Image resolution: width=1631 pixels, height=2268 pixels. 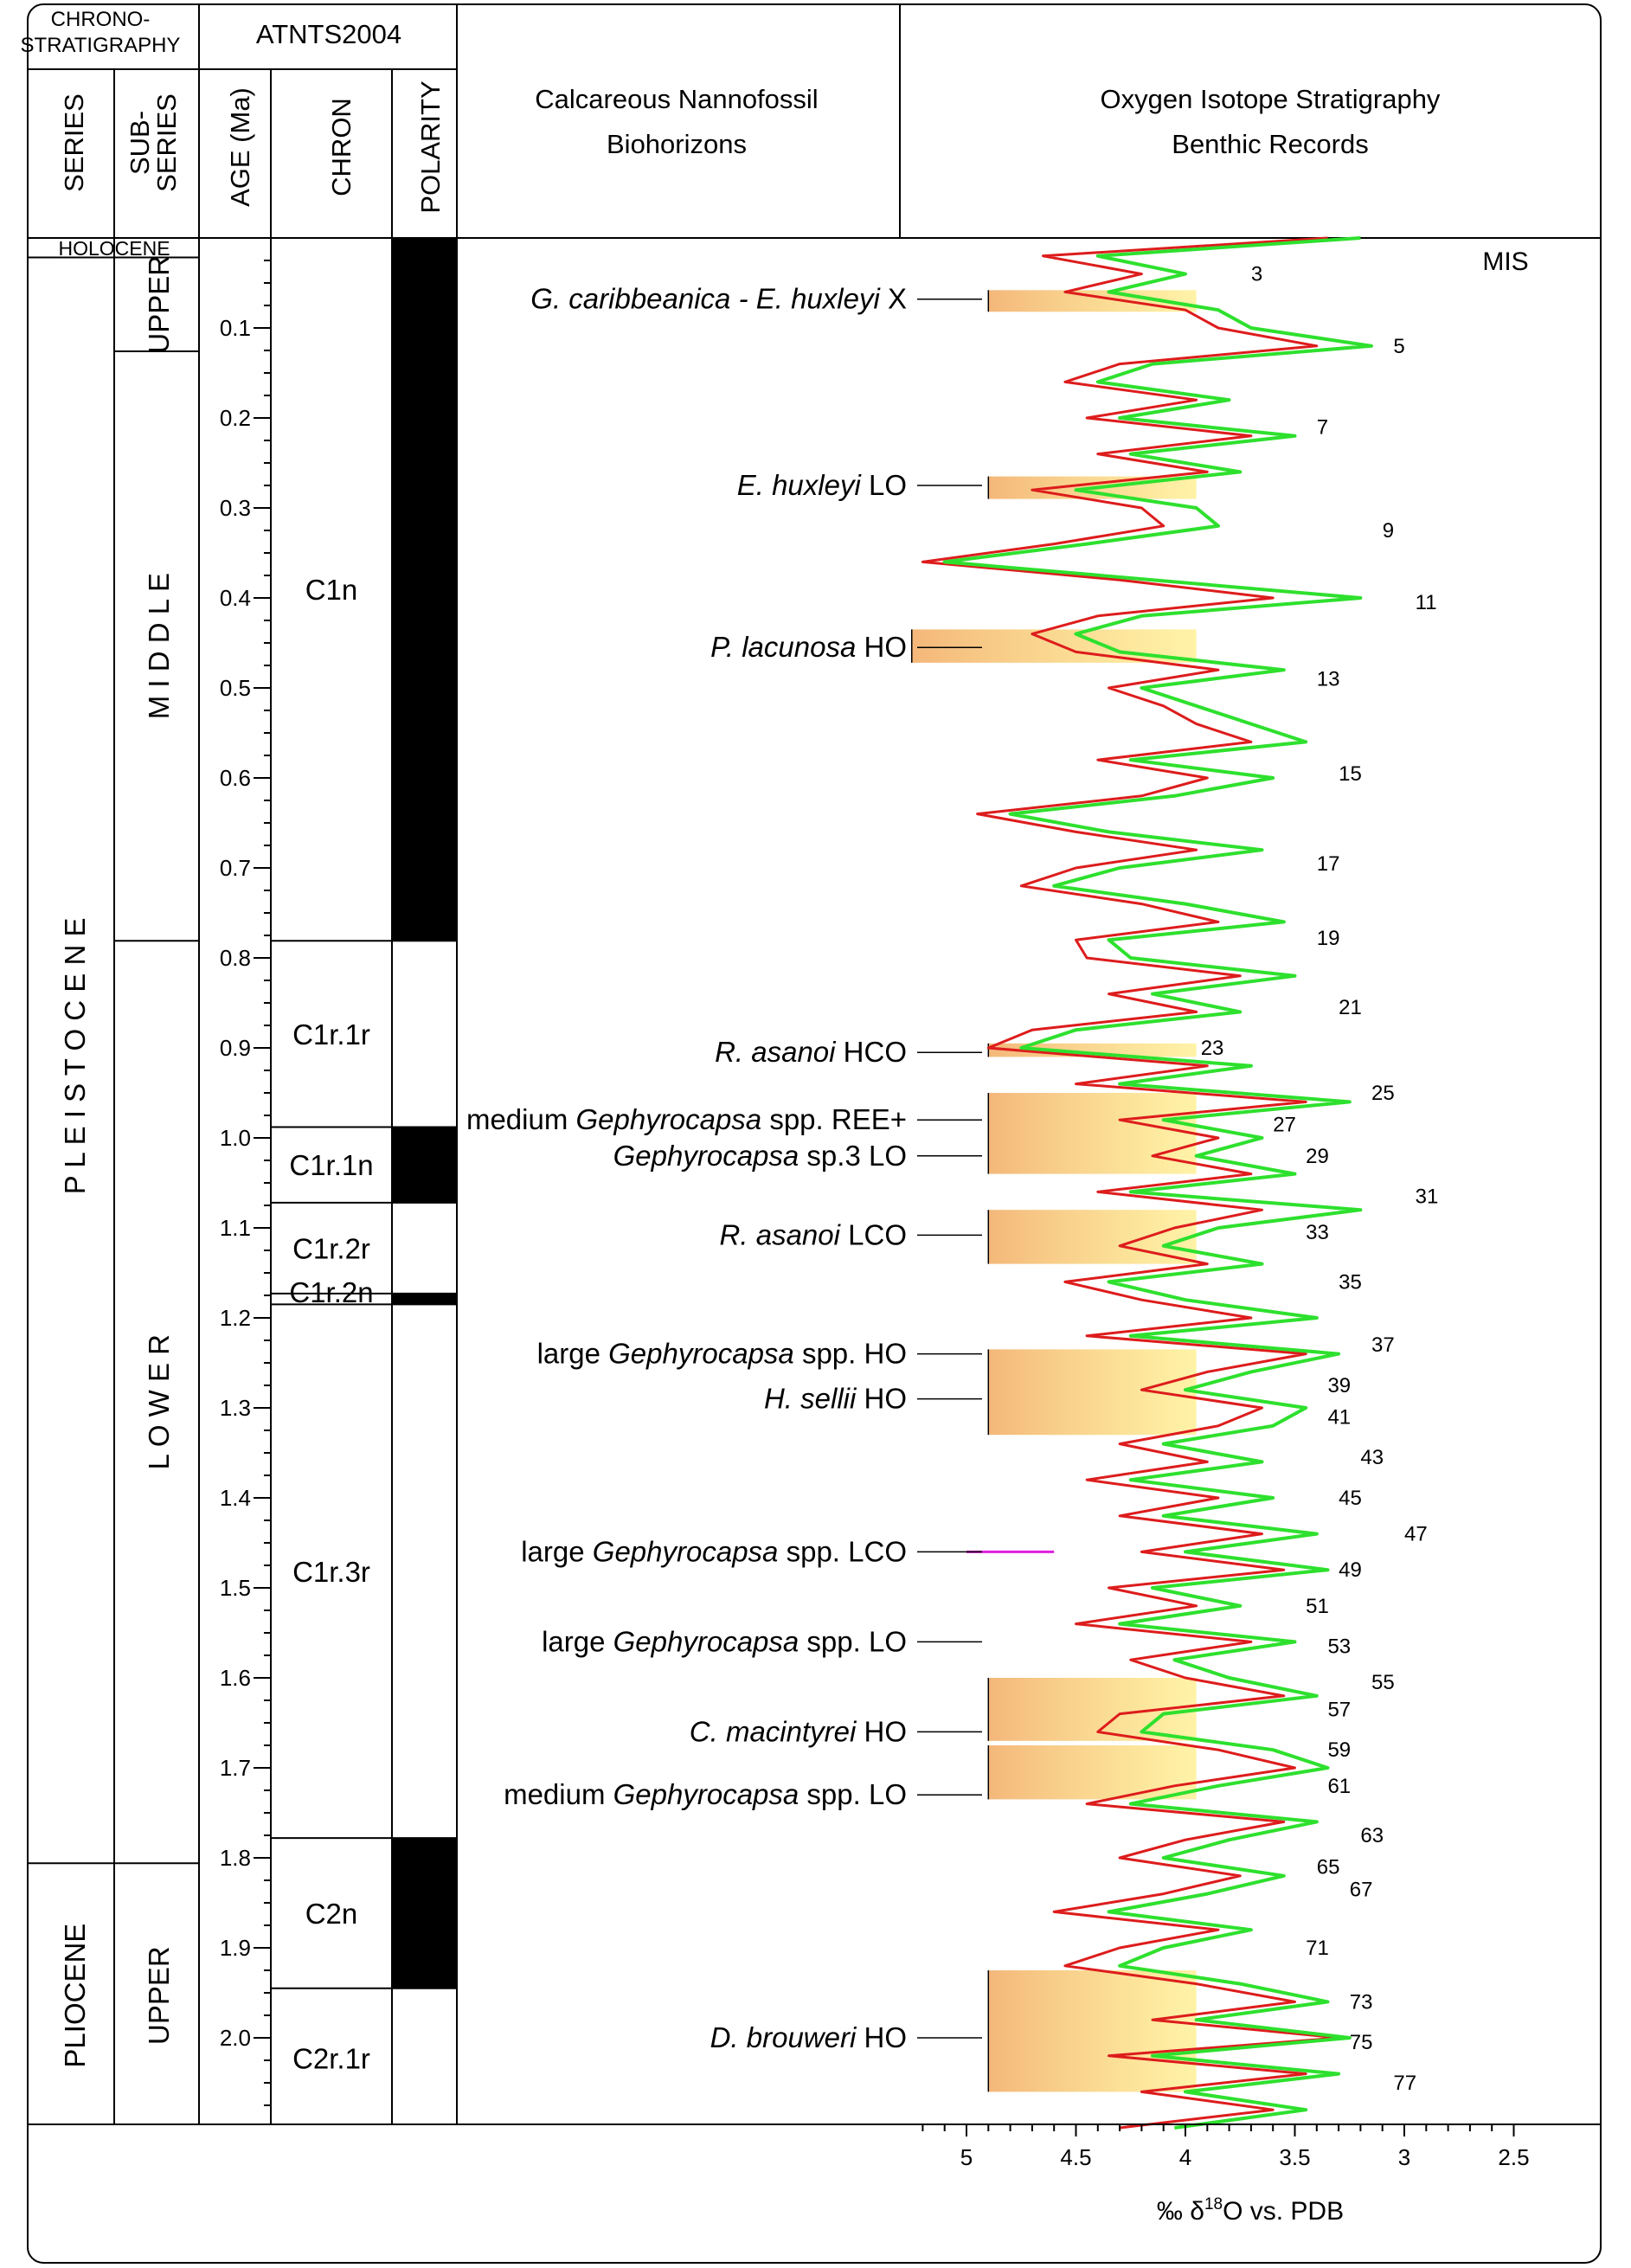 What do you see at coordinates (240, 147) in the screenshot?
I see `header-age: AGE (Ma)` at bounding box center [240, 147].